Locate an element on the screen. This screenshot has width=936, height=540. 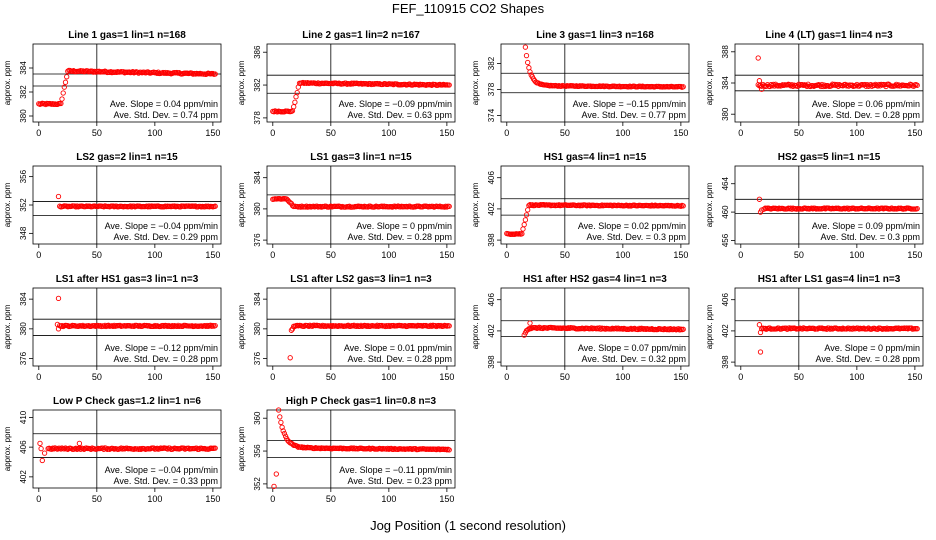
chart-title: Line 1 gas=1 lin=1 n=168 is located at coordinates (127, 35).